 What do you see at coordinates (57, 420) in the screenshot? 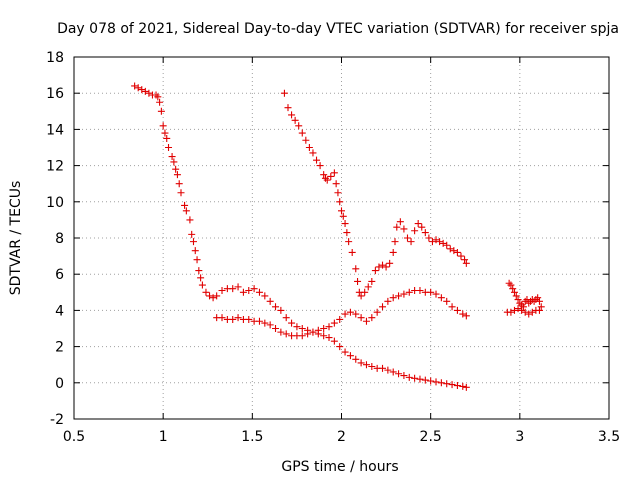
I see `y-tick-label: -2` at bounding box center [57, 420].